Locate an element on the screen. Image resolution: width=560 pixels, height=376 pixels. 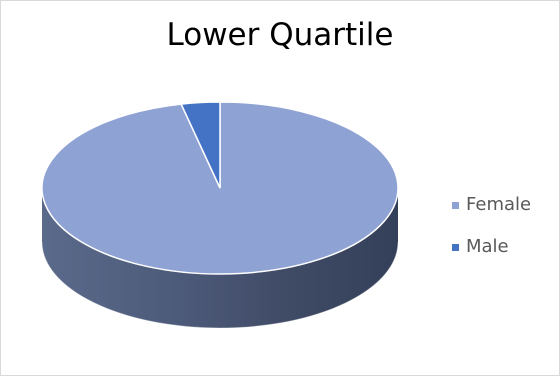
pie-side-edge is located at coordinates (220, 285).